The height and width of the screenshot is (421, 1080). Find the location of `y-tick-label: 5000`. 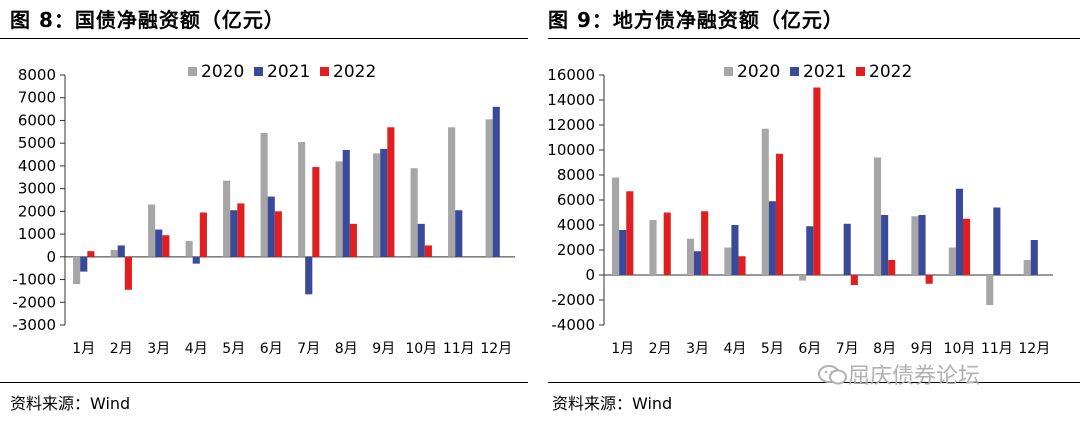

y-tick-label: 5000 is located at coordinates (37, 143).